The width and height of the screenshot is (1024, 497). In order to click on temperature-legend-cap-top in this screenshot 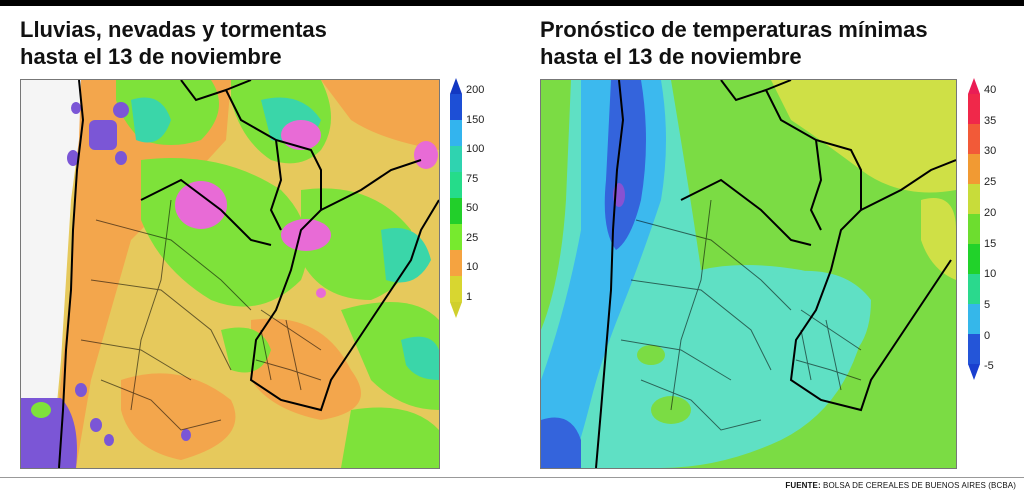, I will do `click(974, 86)`.